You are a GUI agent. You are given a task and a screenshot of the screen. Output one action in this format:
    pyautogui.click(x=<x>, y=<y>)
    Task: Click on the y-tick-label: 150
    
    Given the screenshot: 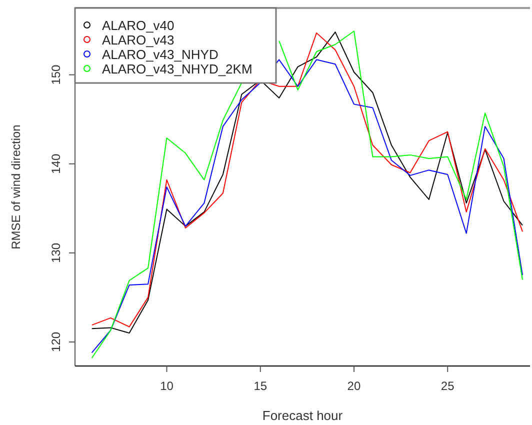 What is the action you would take?
    pyautogui.click(x=56, y=74)
    